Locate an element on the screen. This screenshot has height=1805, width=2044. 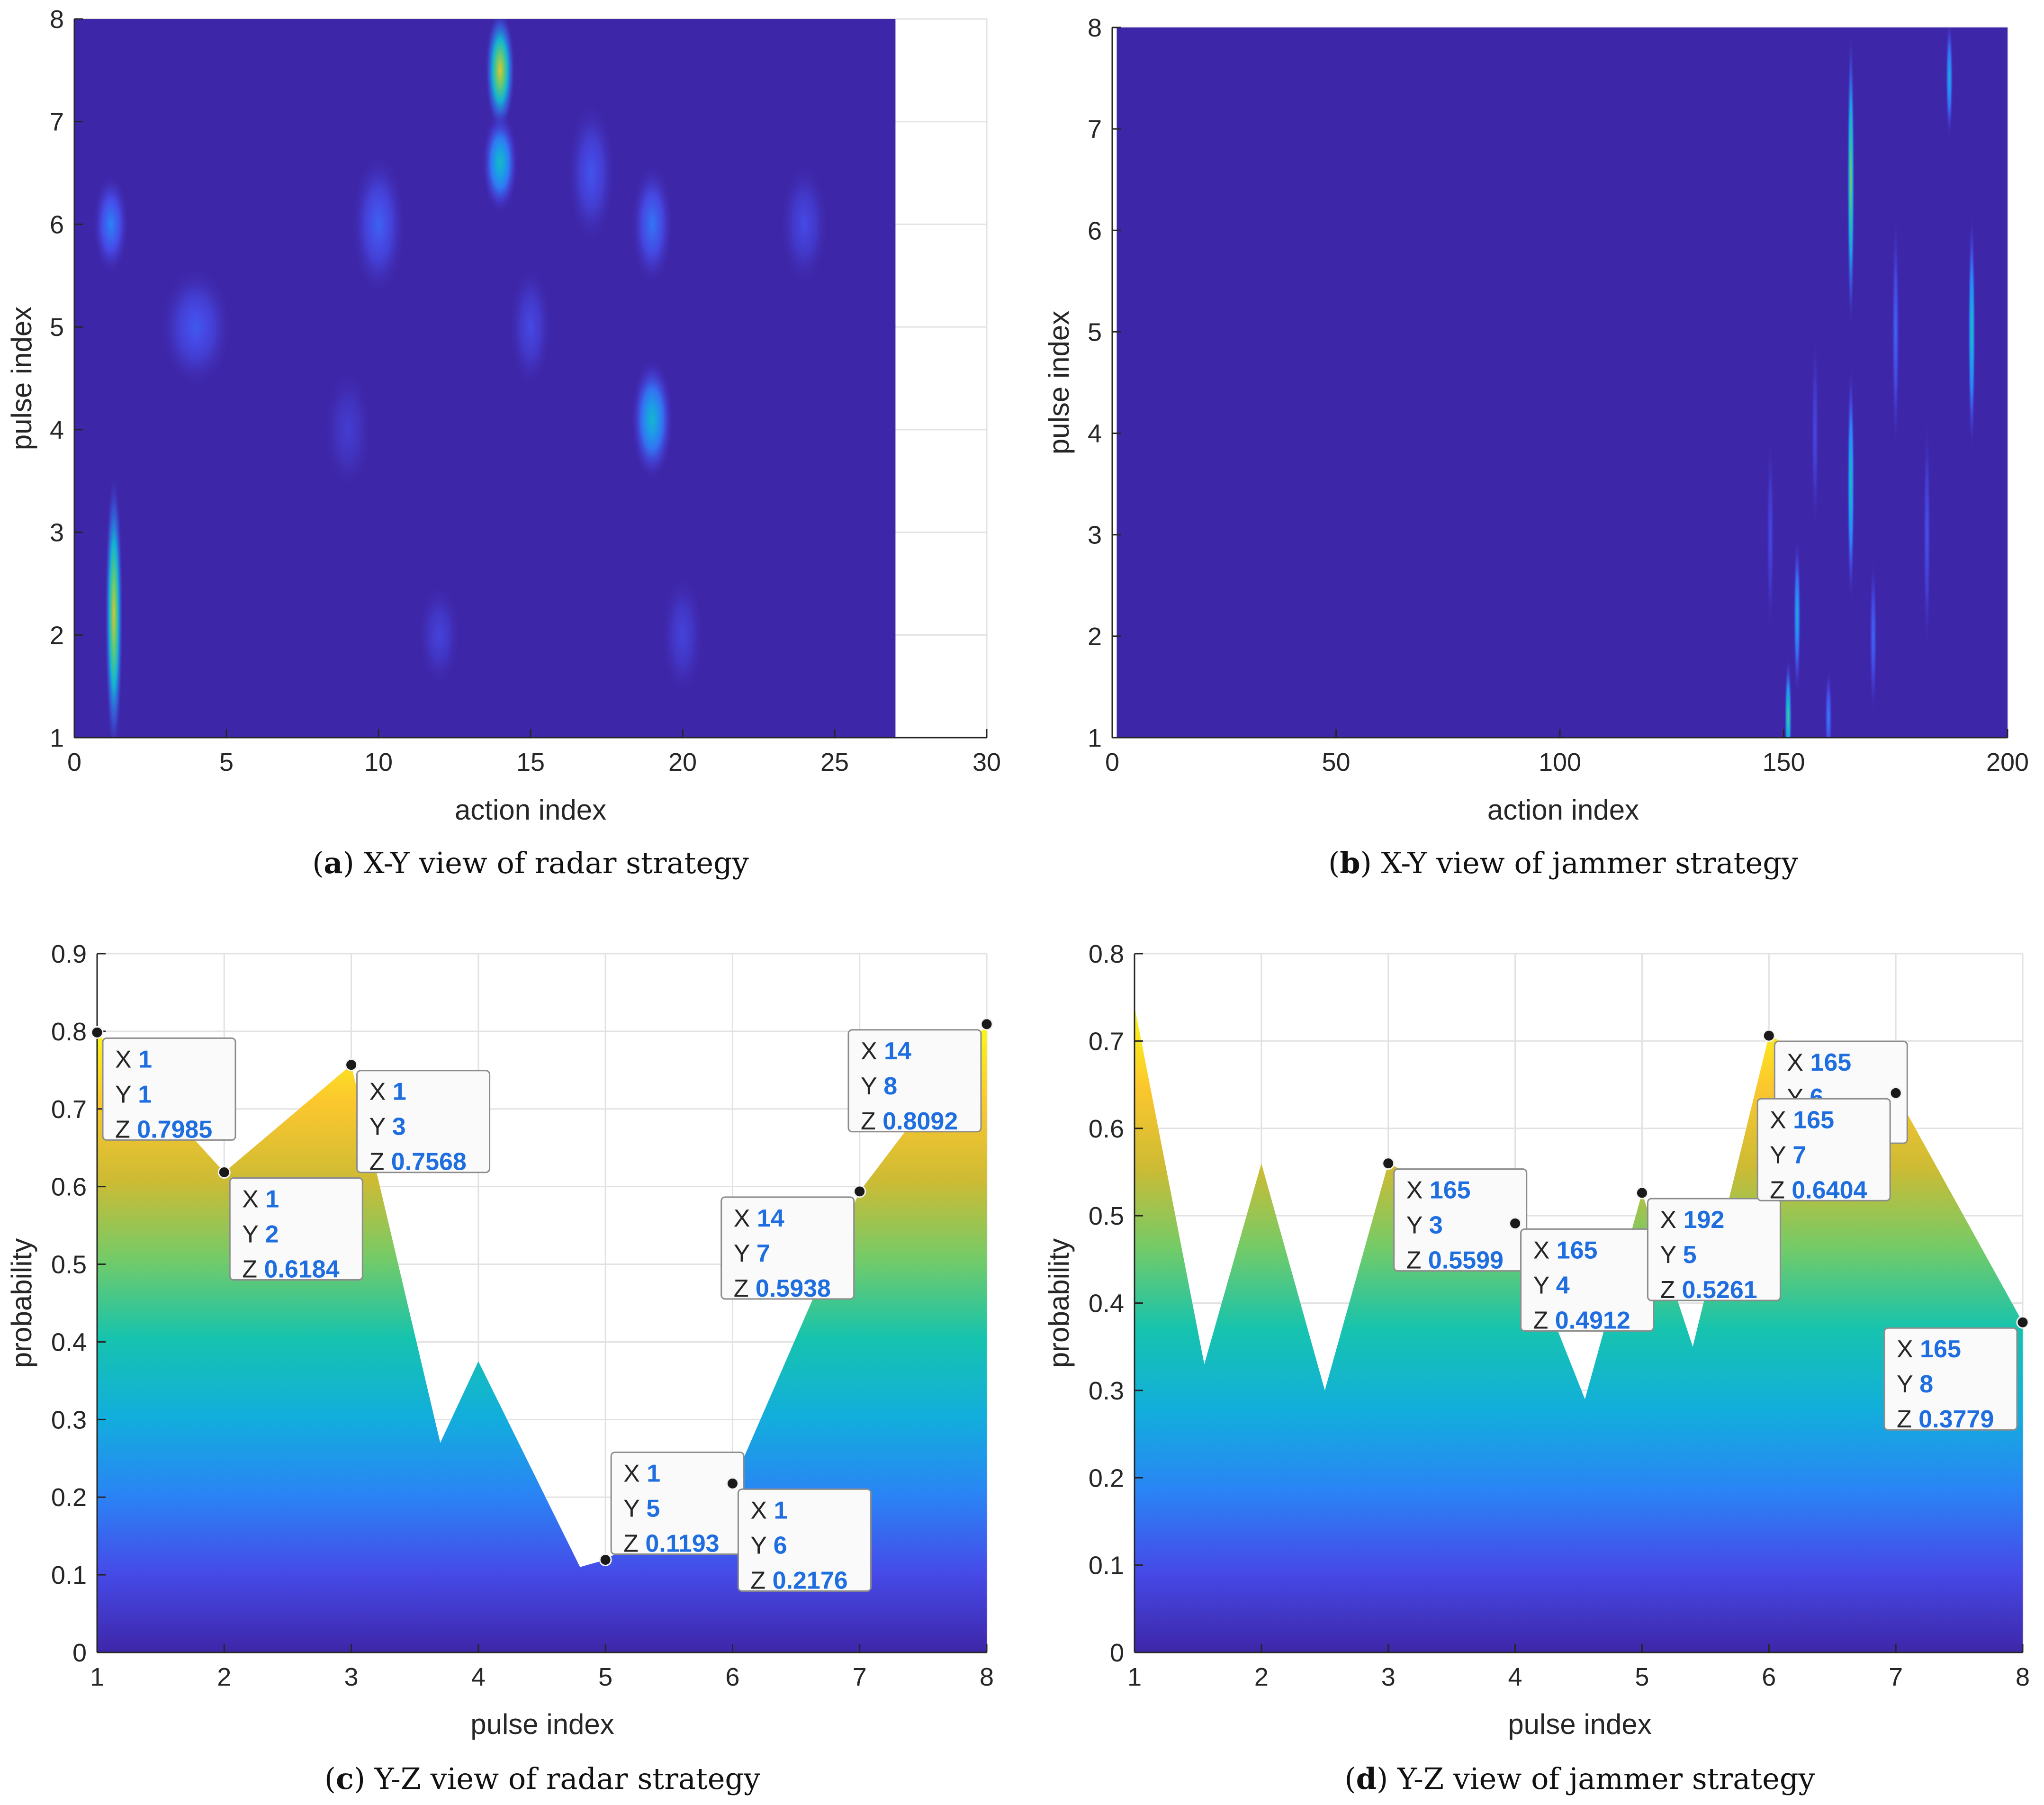
y-tick-label: 6 is located at coordinates (57, 224).